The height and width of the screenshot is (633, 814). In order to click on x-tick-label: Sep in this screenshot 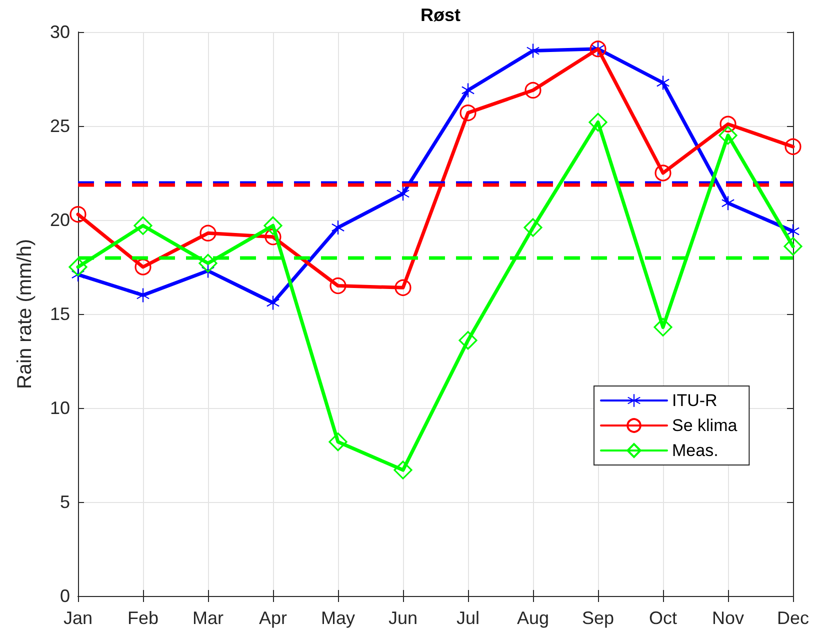, I will do `click(598, 618)`.